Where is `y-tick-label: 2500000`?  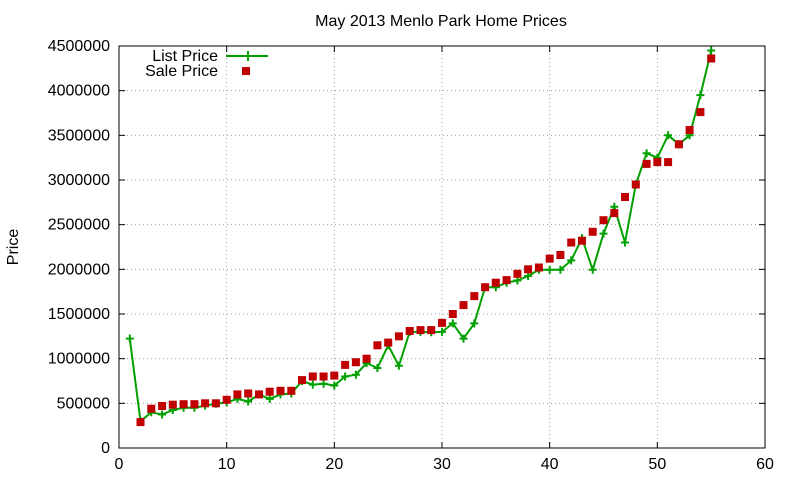 y-tick-label: 2500000 is located at coordinates (79, 225).